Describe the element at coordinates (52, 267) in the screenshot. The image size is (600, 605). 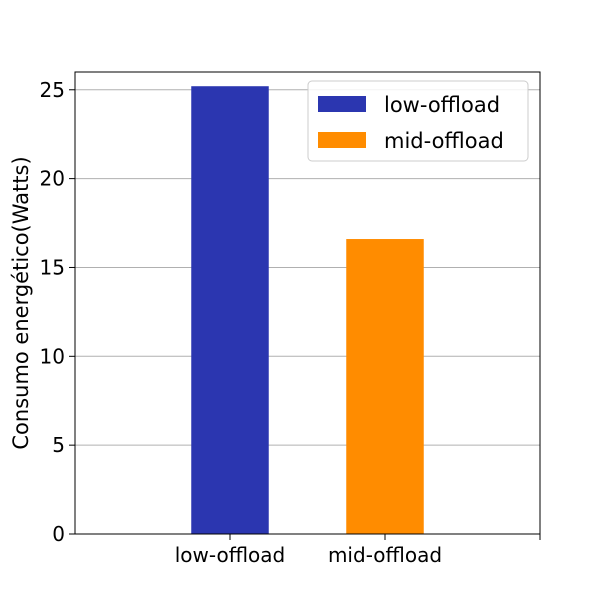
I see `y-tick-label: 15` at that location.